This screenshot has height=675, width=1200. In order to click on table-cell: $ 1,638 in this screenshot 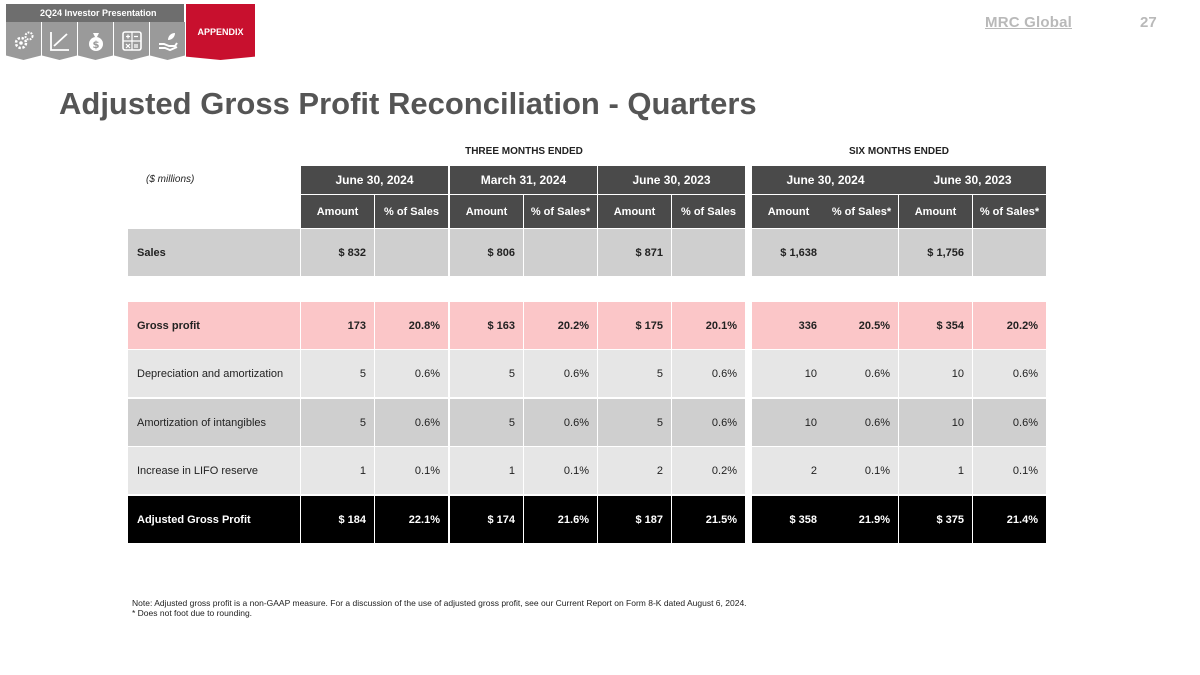, I will do `click(788, 252)`.